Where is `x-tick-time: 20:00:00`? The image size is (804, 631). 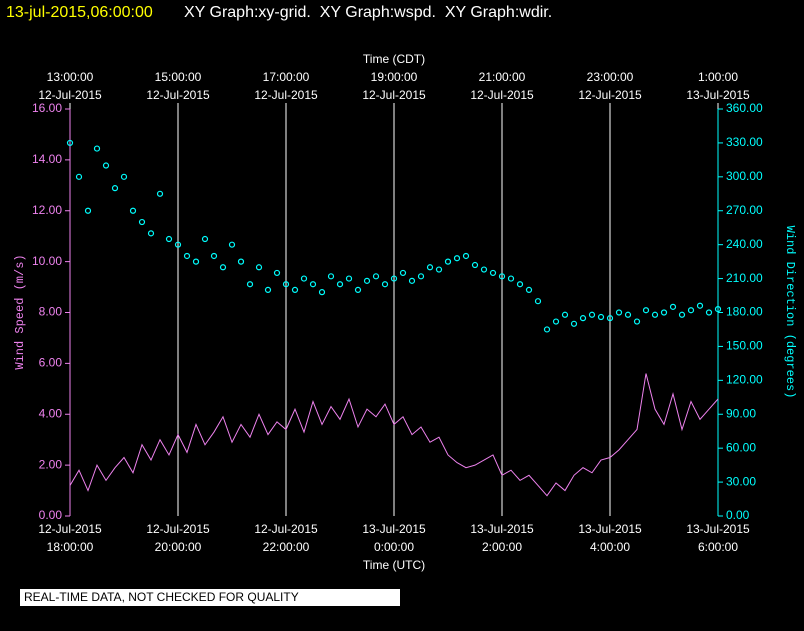 x-tick-time: 20:00:00 is located at coordinates (178, 547).